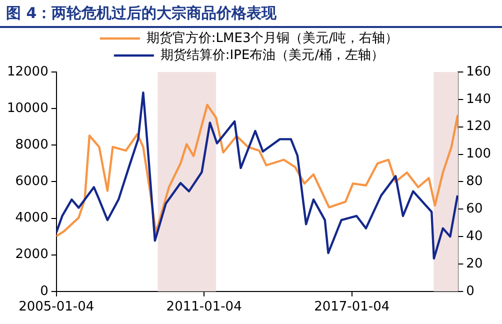  What do you see at coordinates (479, 72) in the screenshot?
I see `y2-tick-label: 160` at bounding box center [479, 72].